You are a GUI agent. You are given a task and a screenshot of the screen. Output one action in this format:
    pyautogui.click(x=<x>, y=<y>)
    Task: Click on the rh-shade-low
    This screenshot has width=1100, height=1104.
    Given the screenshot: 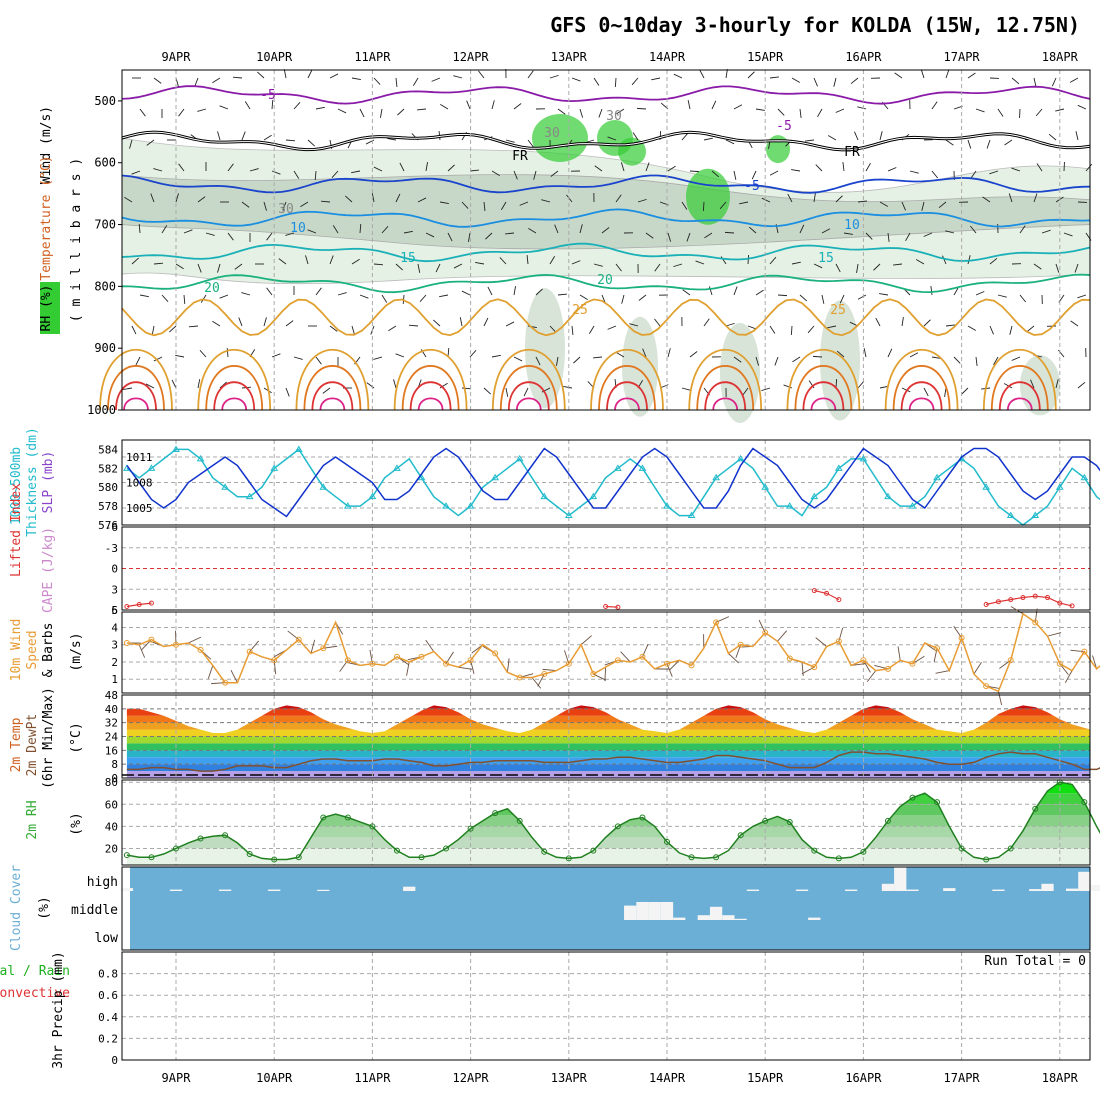 What is the action you would take?
    pyautogui.click(x=840, y=361)
    